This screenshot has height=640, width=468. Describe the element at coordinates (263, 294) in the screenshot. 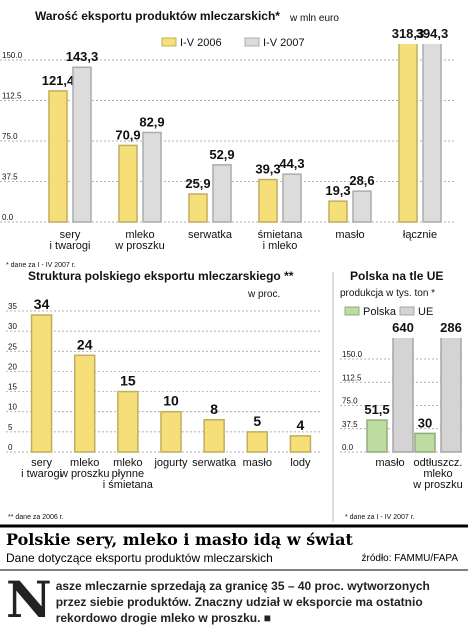

I see `chart-subtitle: w proc.` at that location.